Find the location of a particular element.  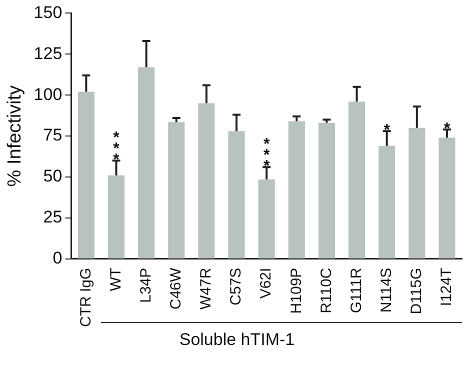

y-tick-label: 50 is located at coordinates (52, 176).